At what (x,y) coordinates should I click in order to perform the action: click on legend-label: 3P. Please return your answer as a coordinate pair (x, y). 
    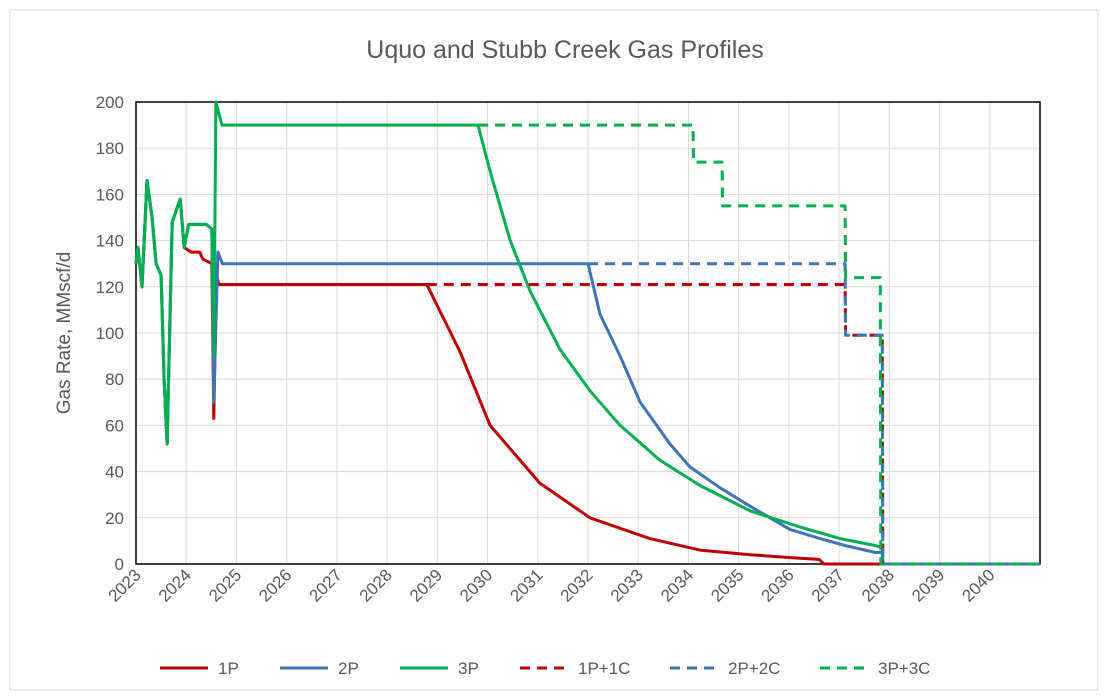
    Looking at the image, I should click on (468, 668).